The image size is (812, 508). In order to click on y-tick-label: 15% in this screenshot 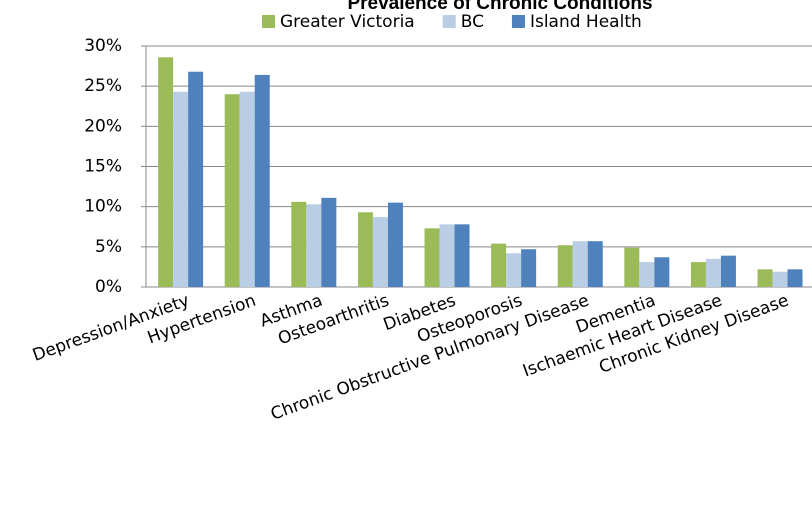, I will do `click(103, 167)`.